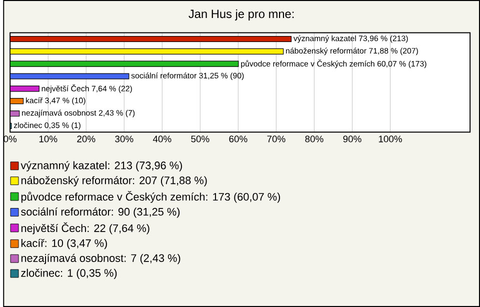  What do you see at coordinates (200, 139) in the screenshot?
I see `x-tick-label: 50%` at bounding box center [200, 139].